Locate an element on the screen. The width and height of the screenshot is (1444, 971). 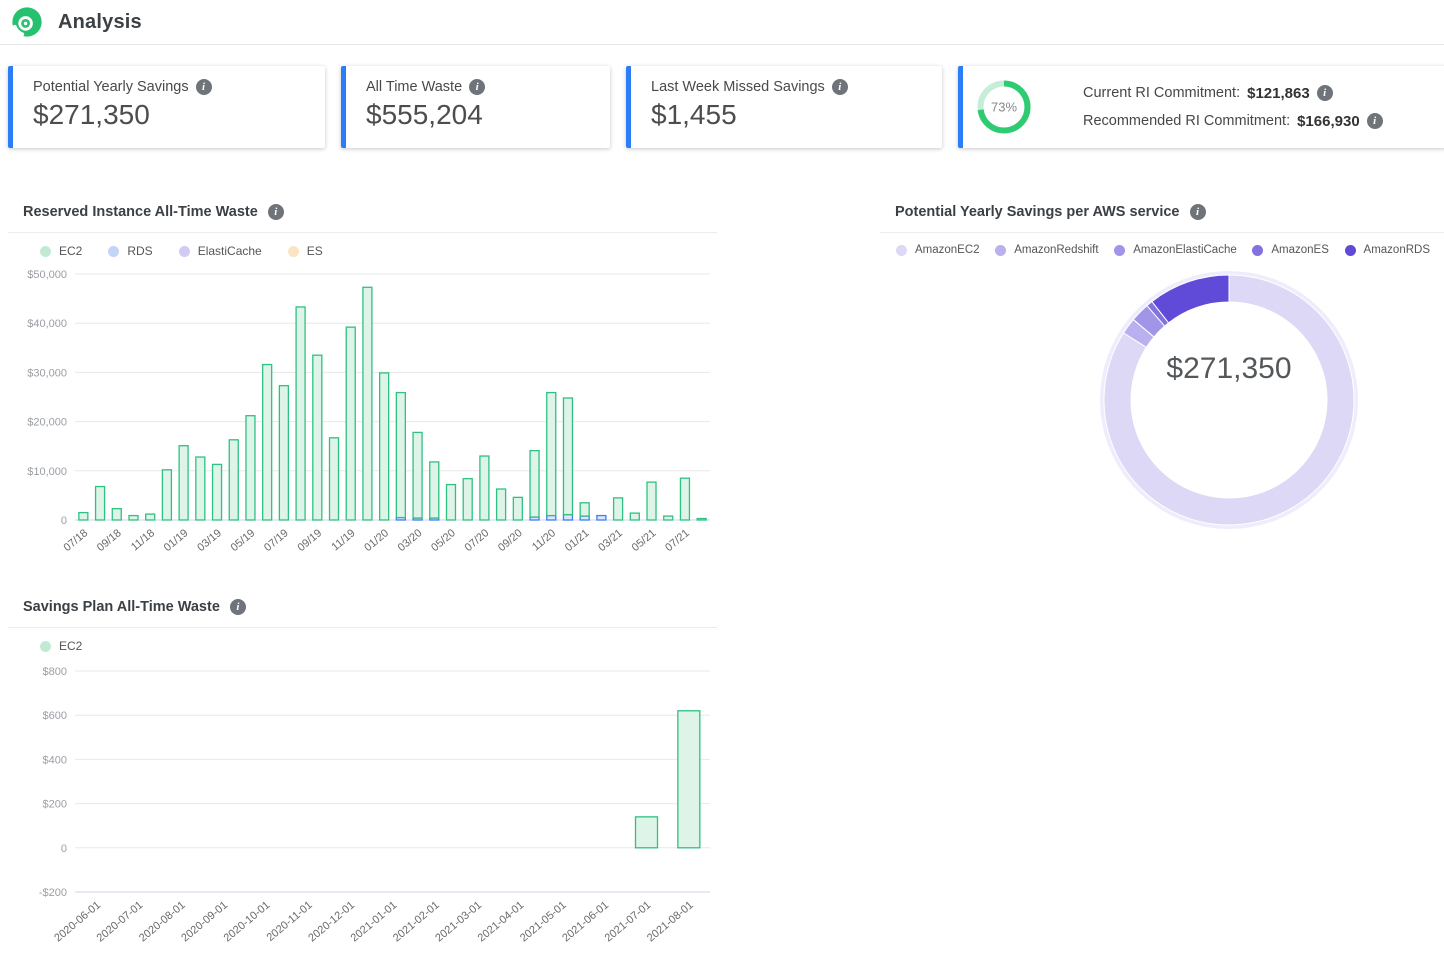
current-ri-commitment-row: Current RI Commitment: $121,863 i is located at coordinates (1233, 93).